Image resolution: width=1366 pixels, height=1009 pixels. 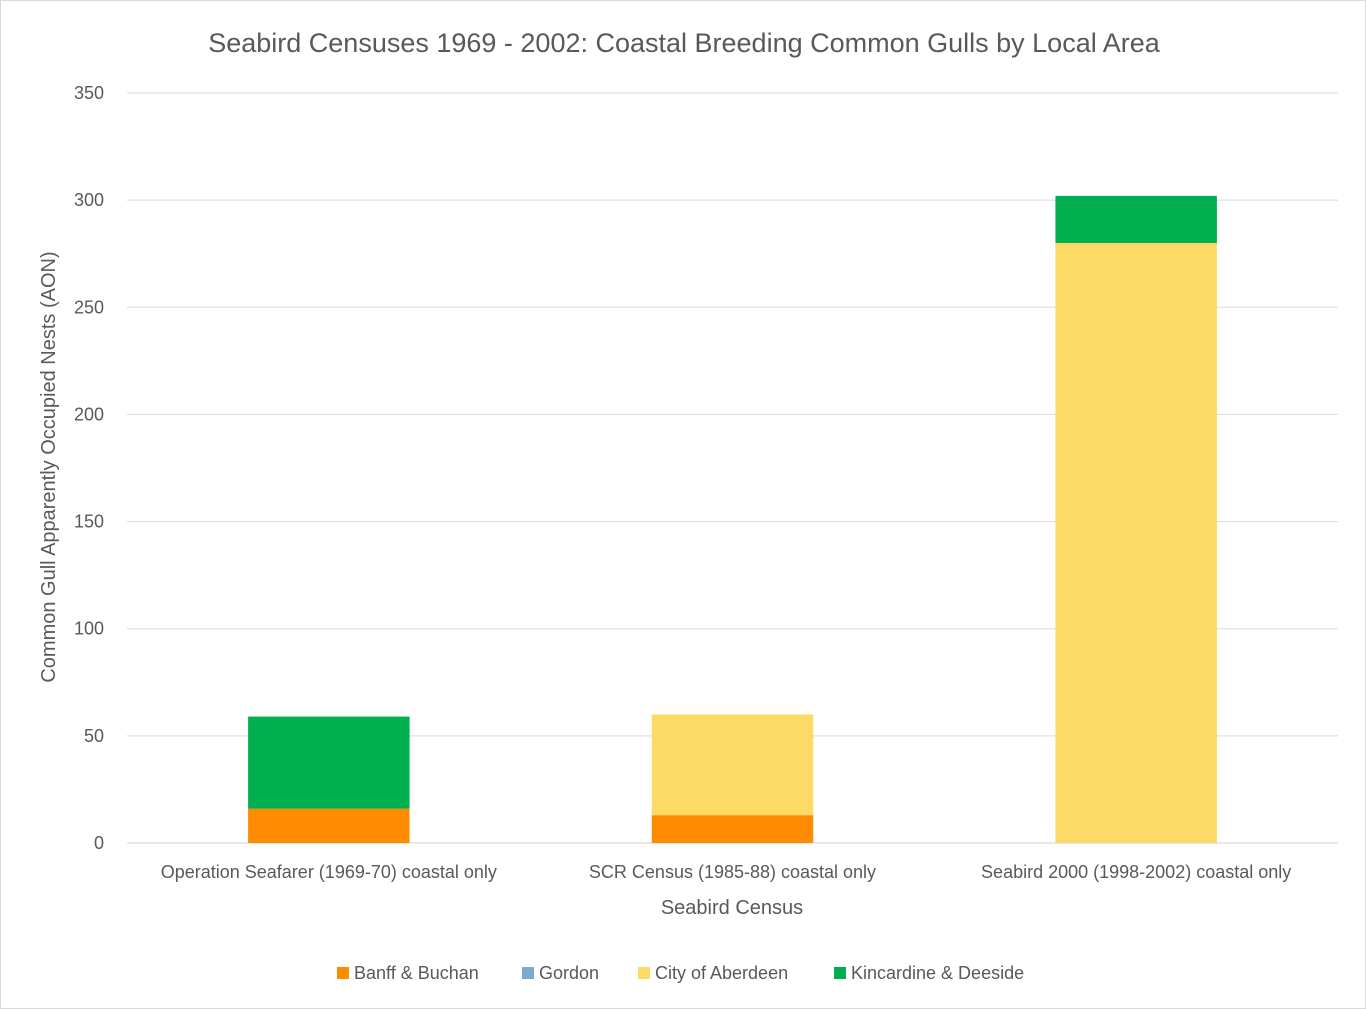 What do you see at coordinates (1136, 872) in the screenshot?
I see `x-tick-label: Seabird 2000 (1998-2002) coastal only` at bounding box center [1136, 872].